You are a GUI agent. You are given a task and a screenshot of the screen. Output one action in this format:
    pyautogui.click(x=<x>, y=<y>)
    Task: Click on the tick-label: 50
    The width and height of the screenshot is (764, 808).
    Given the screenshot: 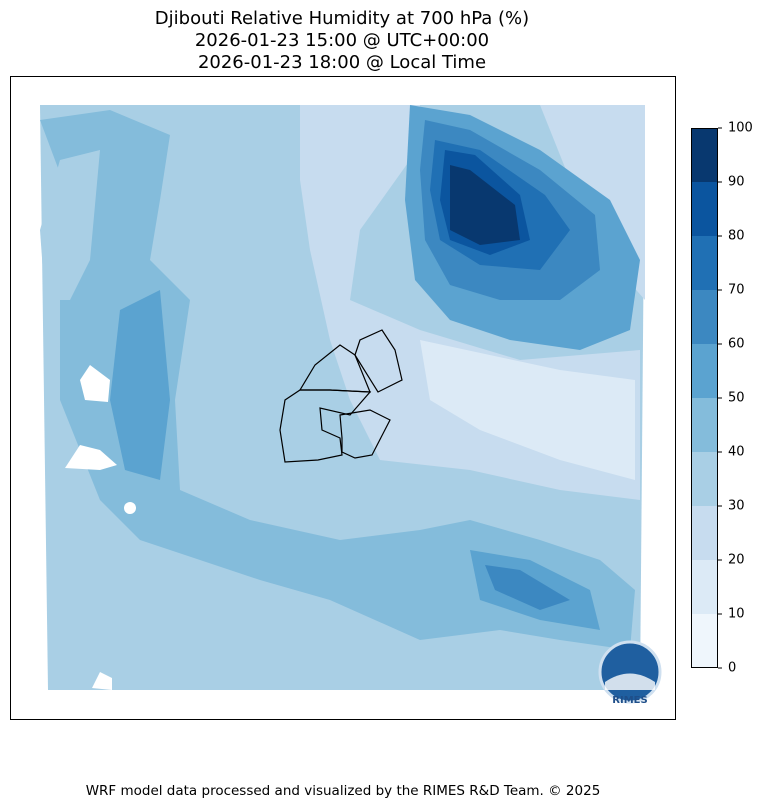 What is the action you would take?
    pyautogui.click(x=736, y=398)
    